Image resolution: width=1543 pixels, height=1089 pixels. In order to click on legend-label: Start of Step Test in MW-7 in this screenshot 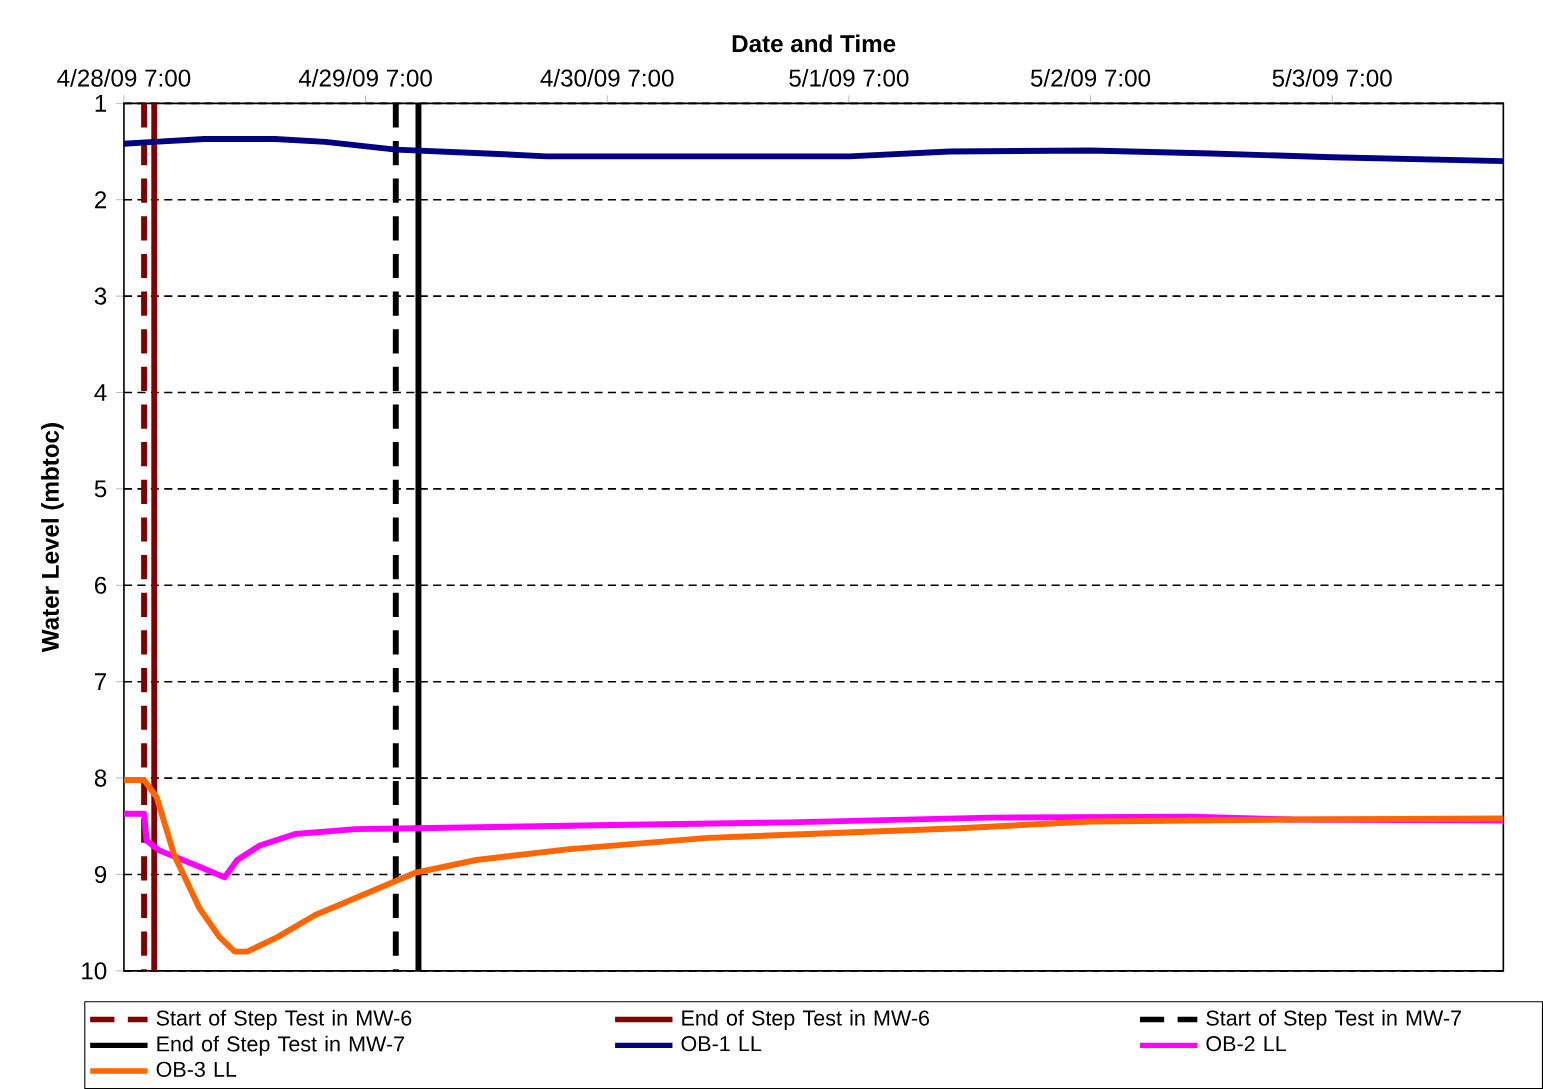, I will do `click(1333, 1019)`.